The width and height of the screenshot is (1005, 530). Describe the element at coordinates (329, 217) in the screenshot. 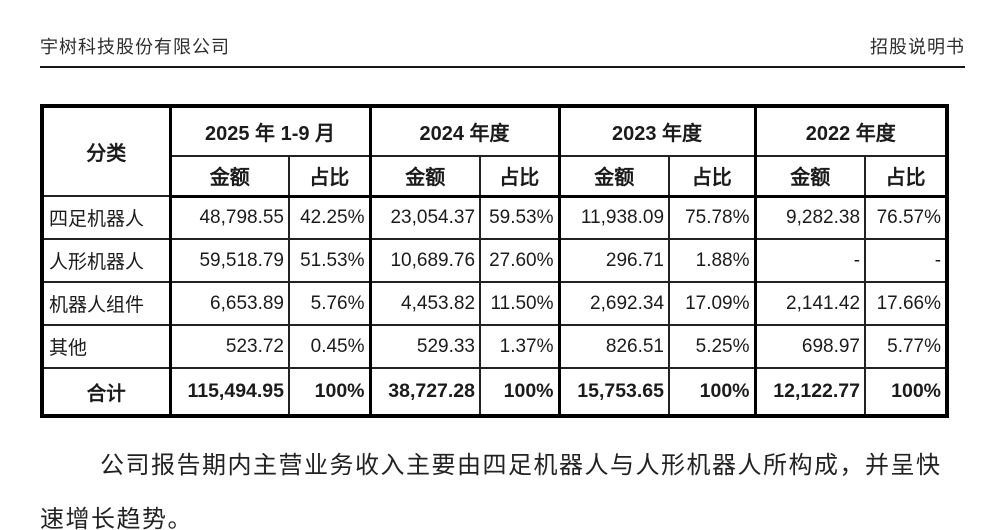

I see `ratio-cell: 42.25%` at that location.